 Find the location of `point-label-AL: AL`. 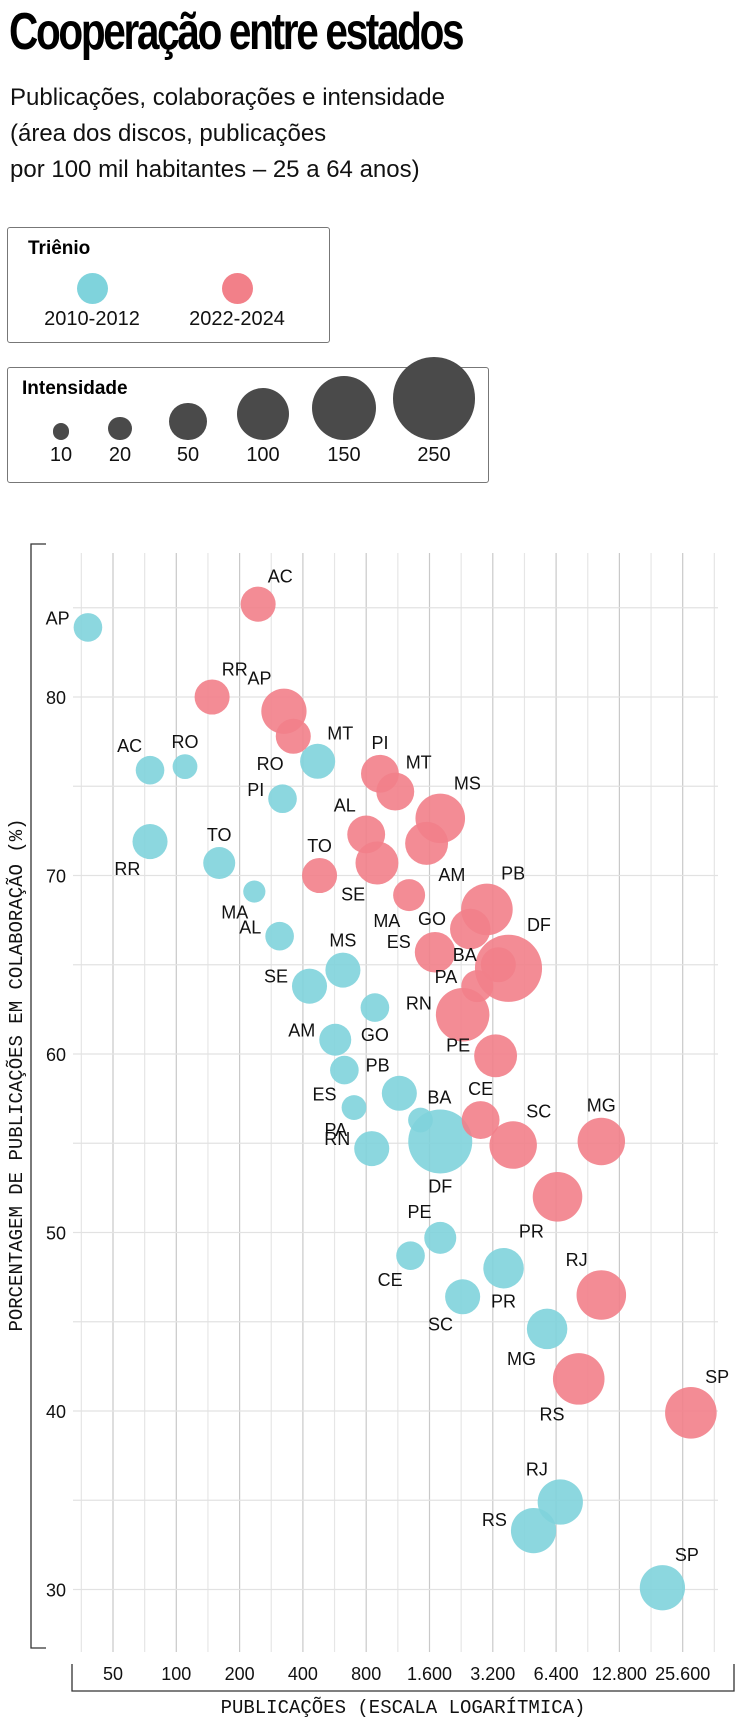

point-label-AL: AL is located at coordinates (250, 927).